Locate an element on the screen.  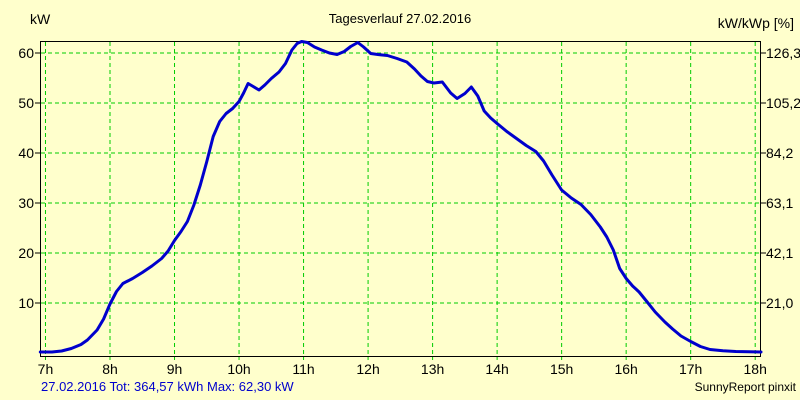
hour-tick-label: 9h is located at coordinates (174, 369).